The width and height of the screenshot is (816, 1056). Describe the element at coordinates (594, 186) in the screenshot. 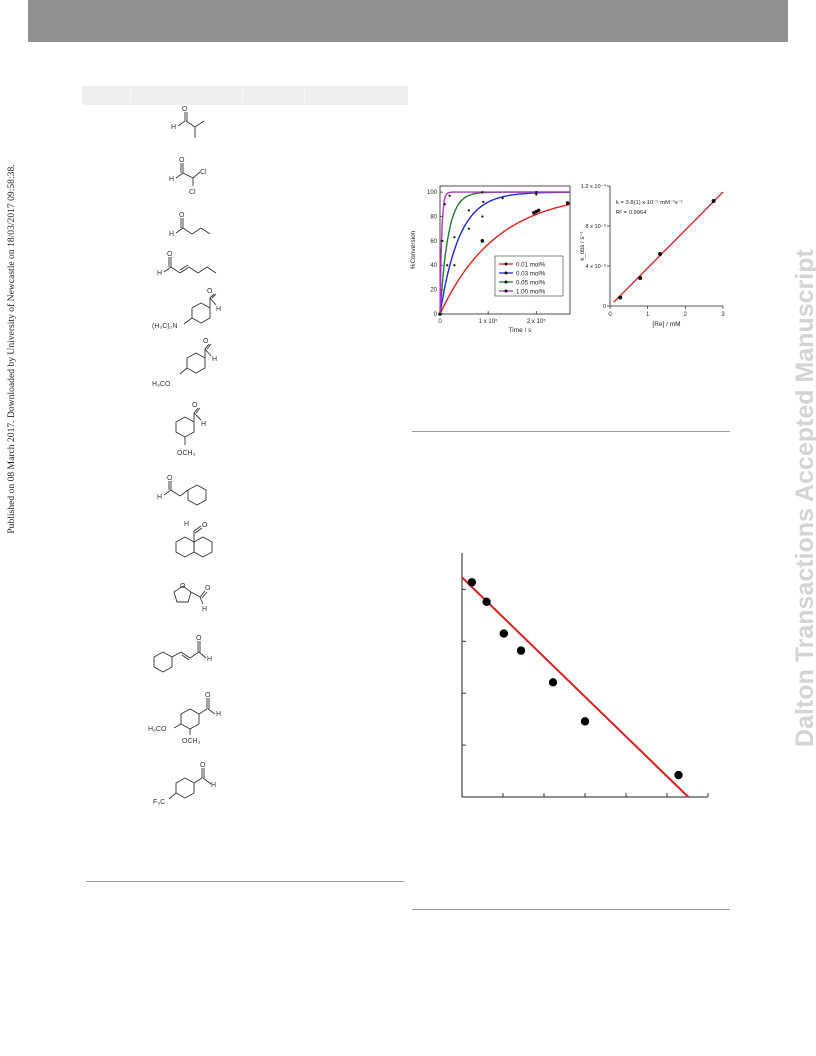

I see `y-tick-label: 1.2 x 10⁻⁴` at that location.